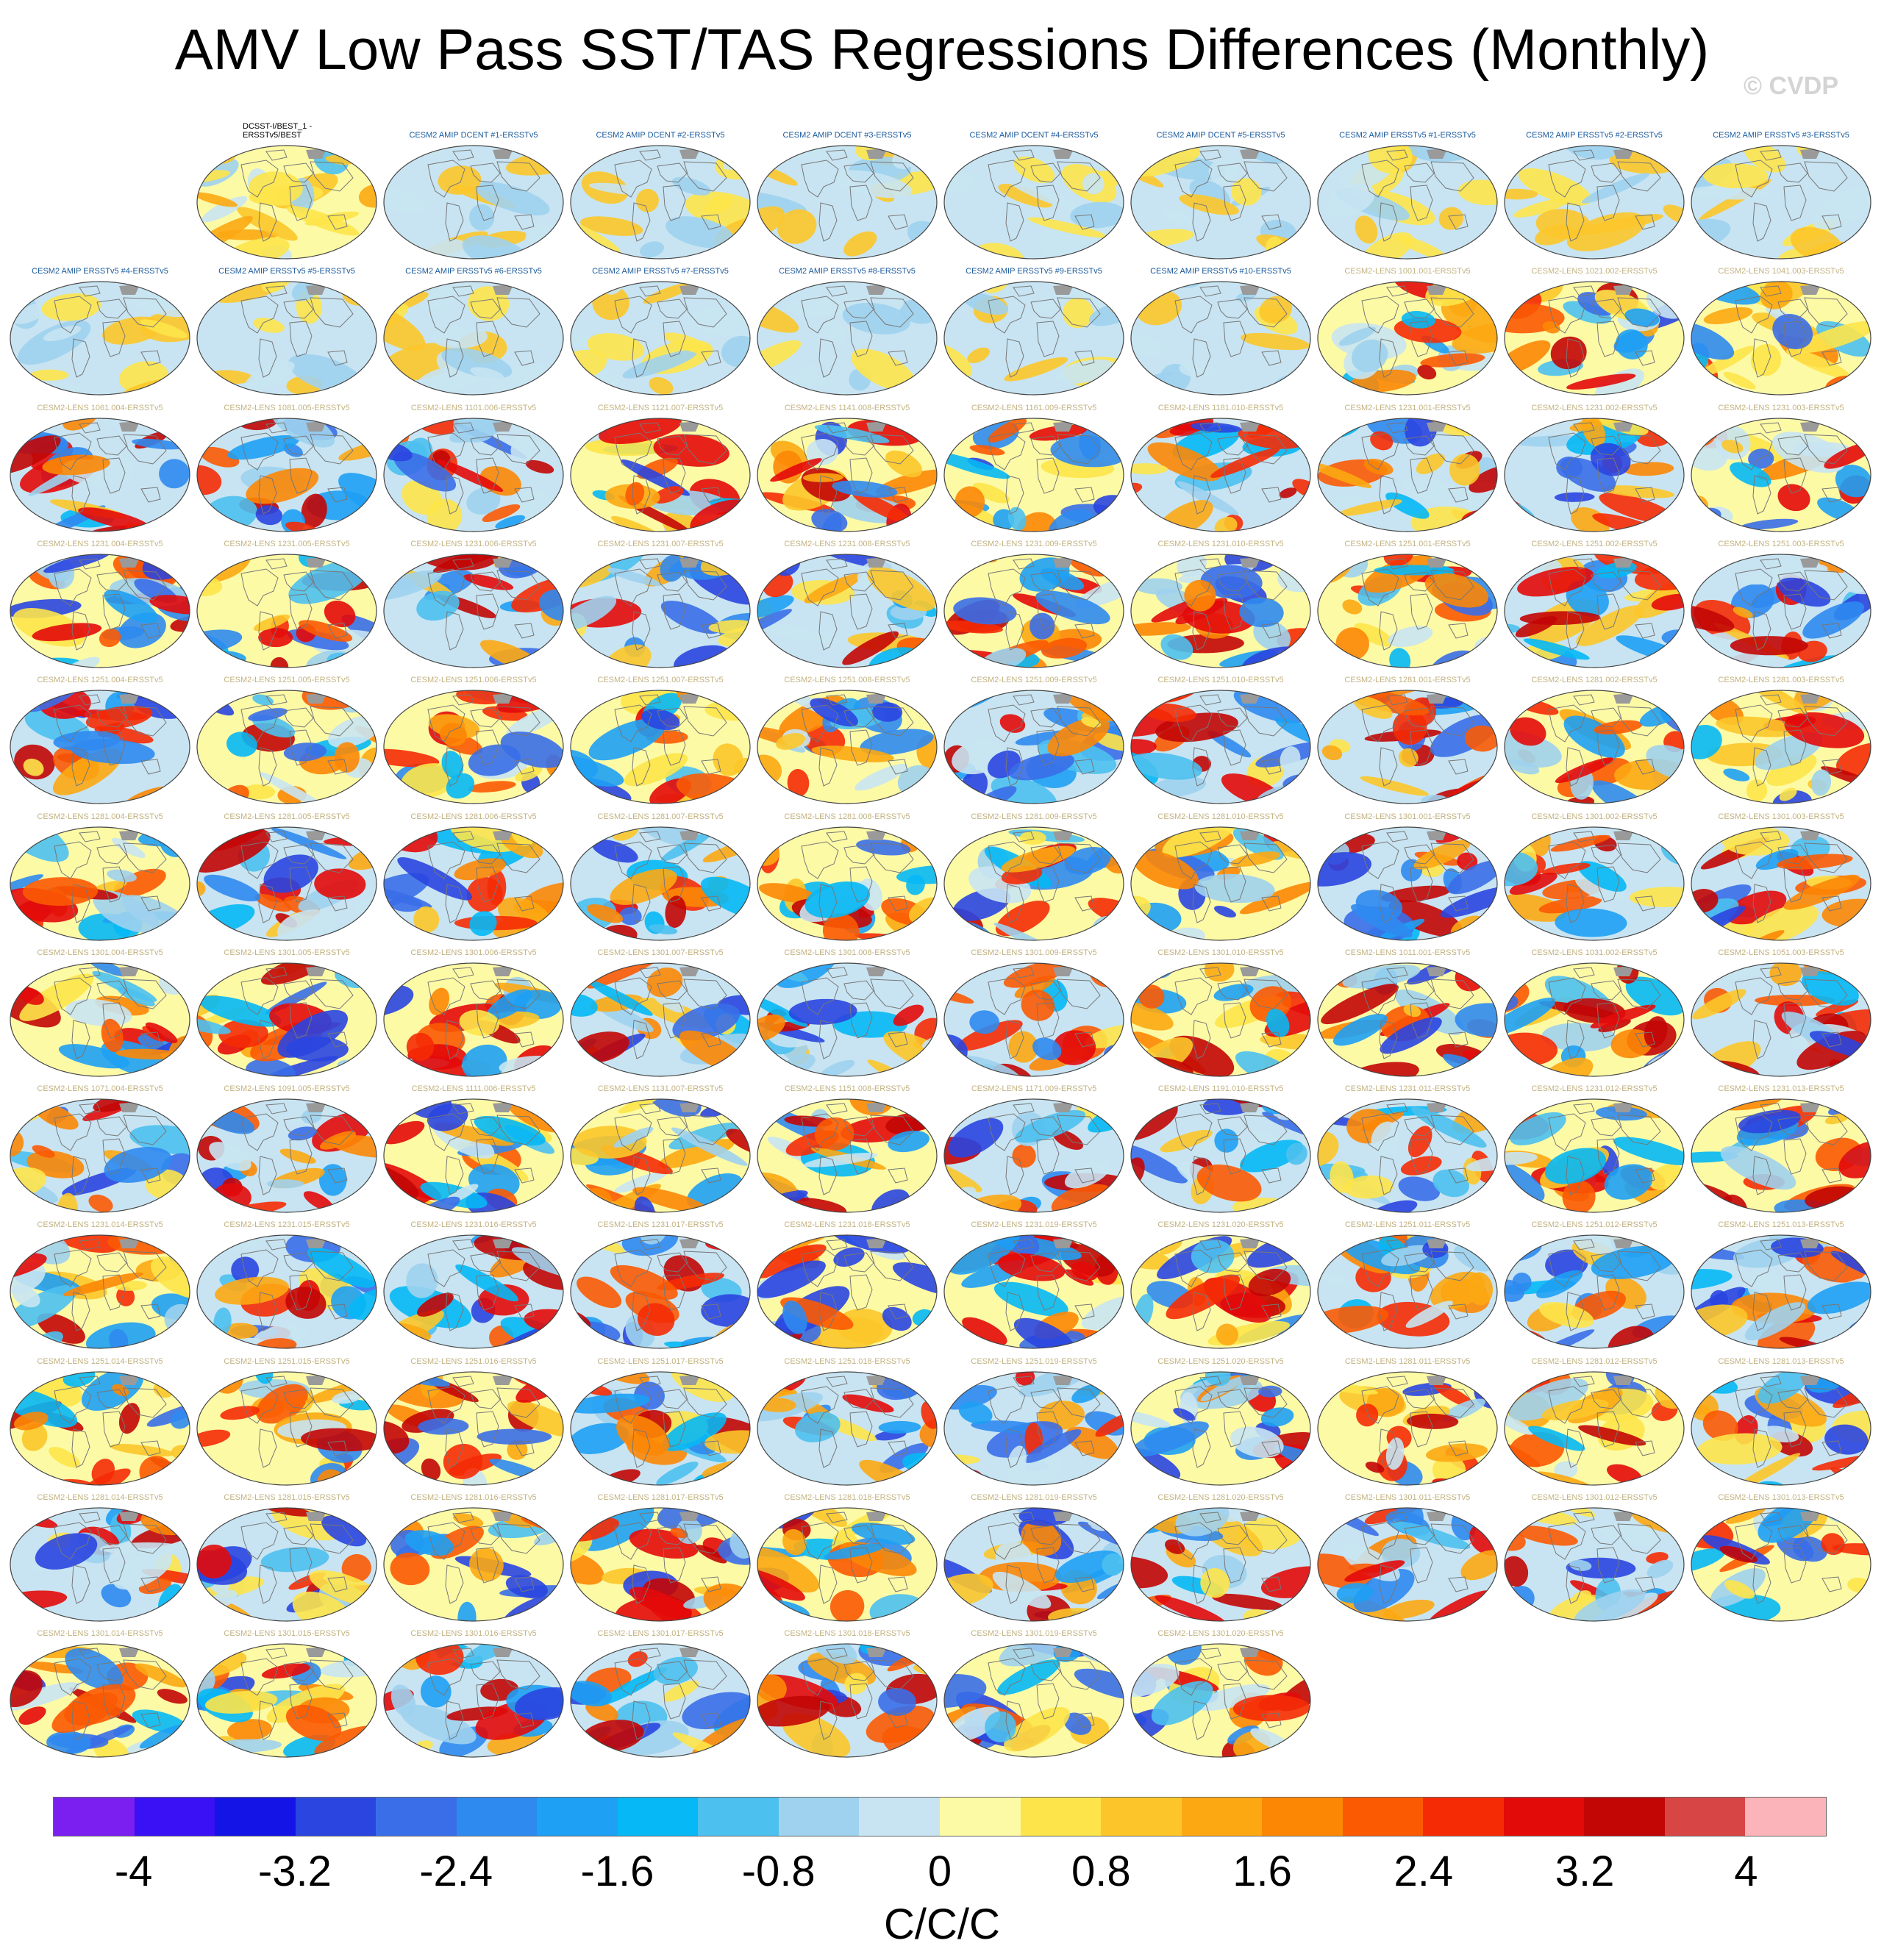  What do you see at coordinates (100, 1286) in the screenshot?
I see `map-panel: CESM2-LENS 1231.014-ERSSTv5` at bounding box center [100, 1286].